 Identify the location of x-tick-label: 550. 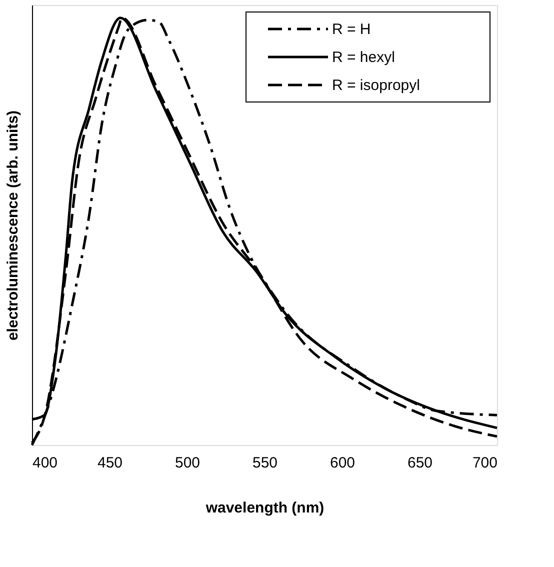
(265, 463).